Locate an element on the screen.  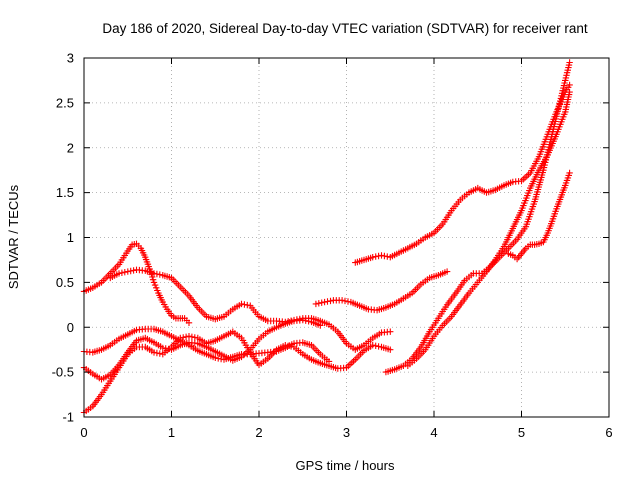
y-tick-label: 2 is located at coordinates (70, 147).